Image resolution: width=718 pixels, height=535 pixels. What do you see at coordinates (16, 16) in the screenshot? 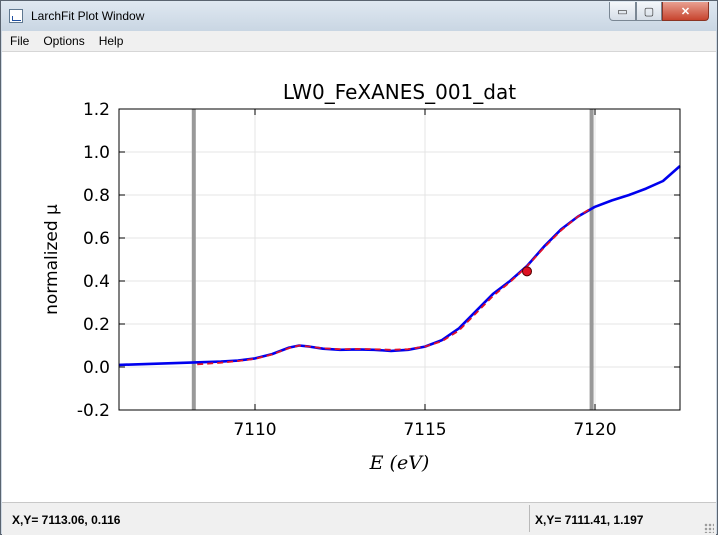
I see `app-icon` at bounding box center [16, 16].